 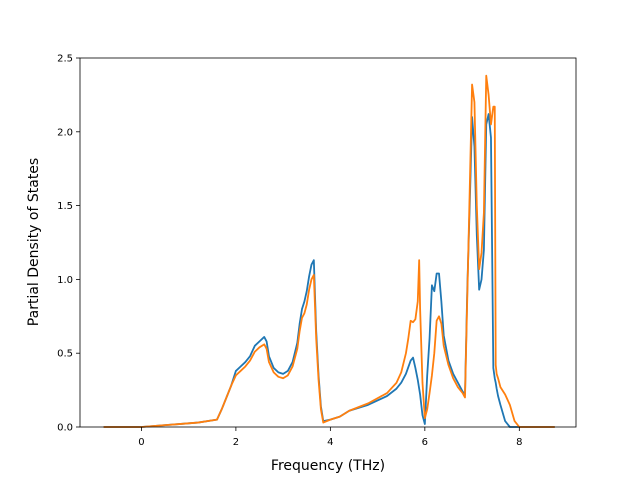 What do you see at coordinates (68, 244) in the screenshot?
I see `y-axis: 0.0 0.5 1.0 1.5 2.0 2.5` at bounding box center [68, 244].